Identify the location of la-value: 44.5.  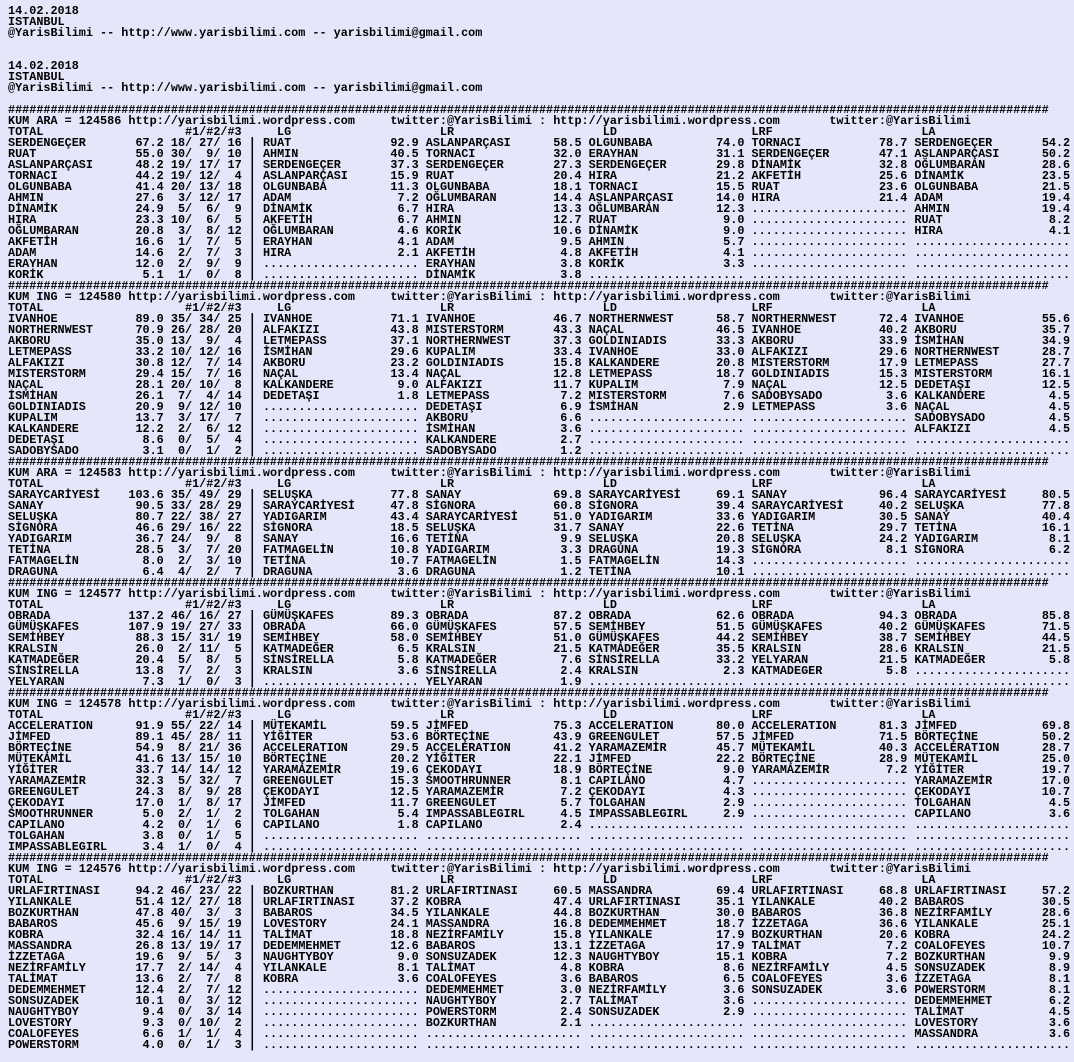
(1052, 638).